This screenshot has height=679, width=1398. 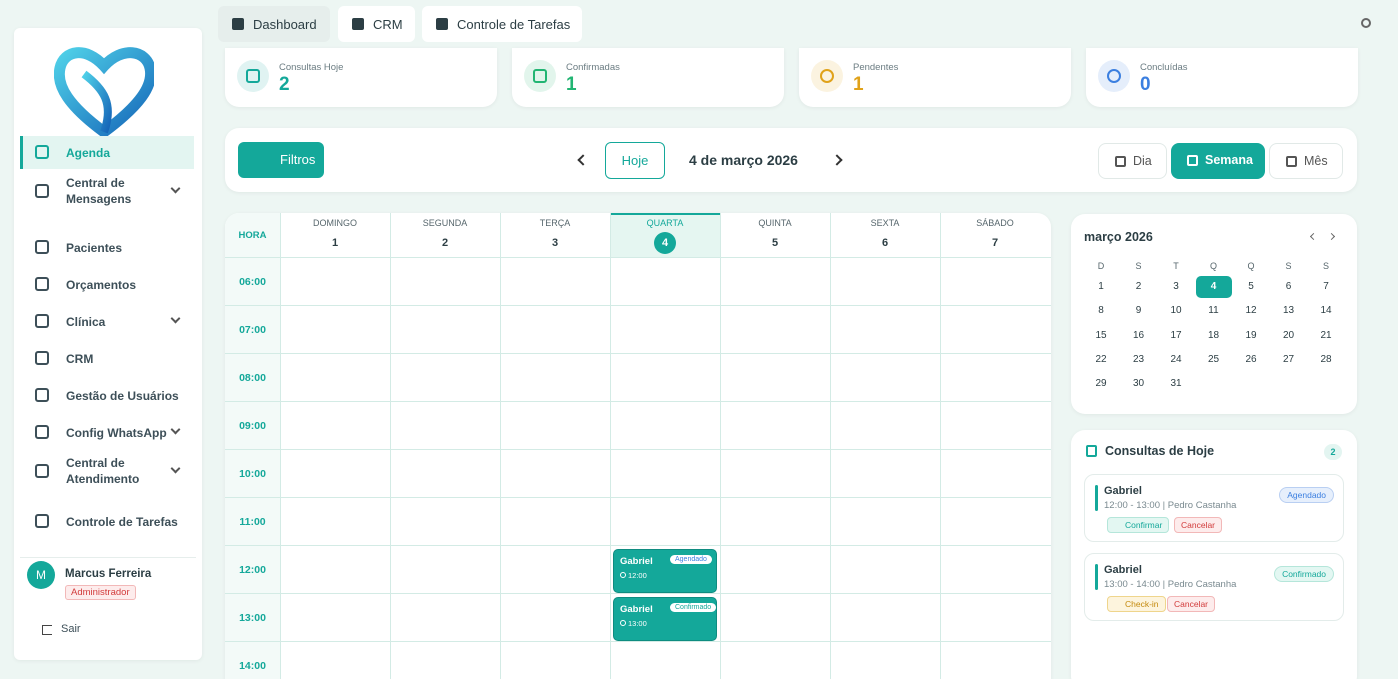 What do you see at coordinates (1251, 286) in the screenshot?
I see `mini-day: 5` at bounding box center [1251, 286].